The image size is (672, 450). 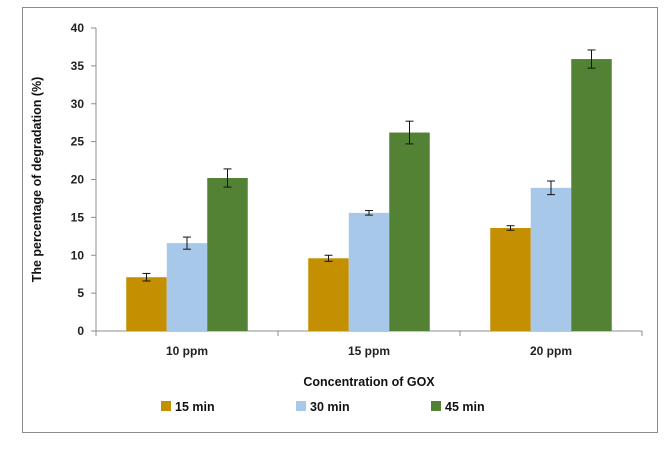 I want to click on y-axis-title: The percentage of degradation (%), so click(x=37, y=180).